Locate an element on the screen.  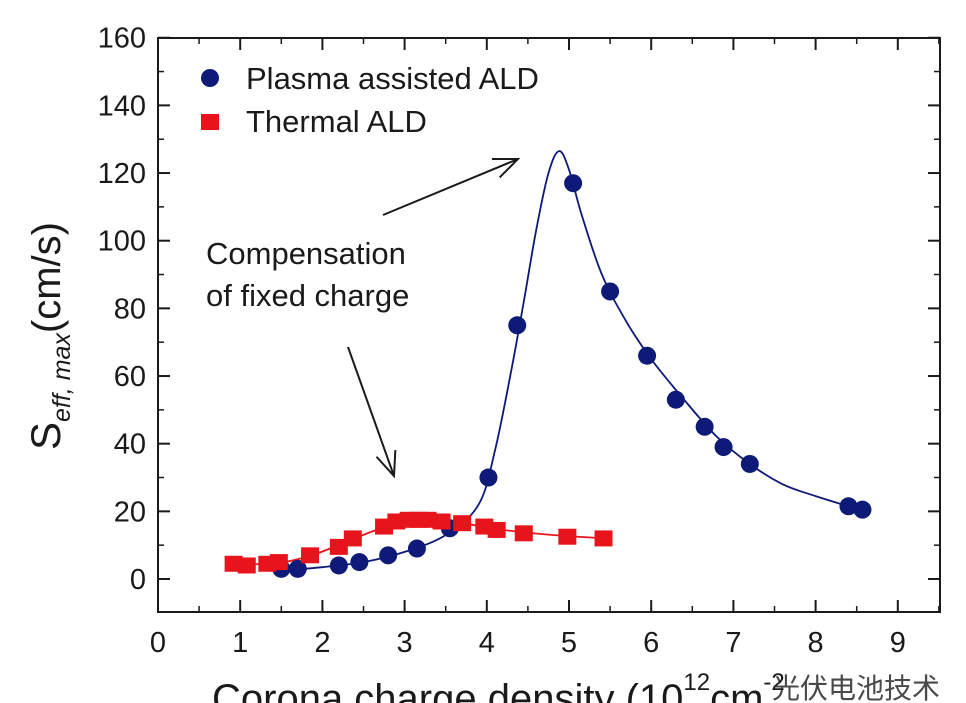
svg-text:Corona charge density (1012cm-: Corona charge density (1012cm-2 is located at coordinates (498, 686).